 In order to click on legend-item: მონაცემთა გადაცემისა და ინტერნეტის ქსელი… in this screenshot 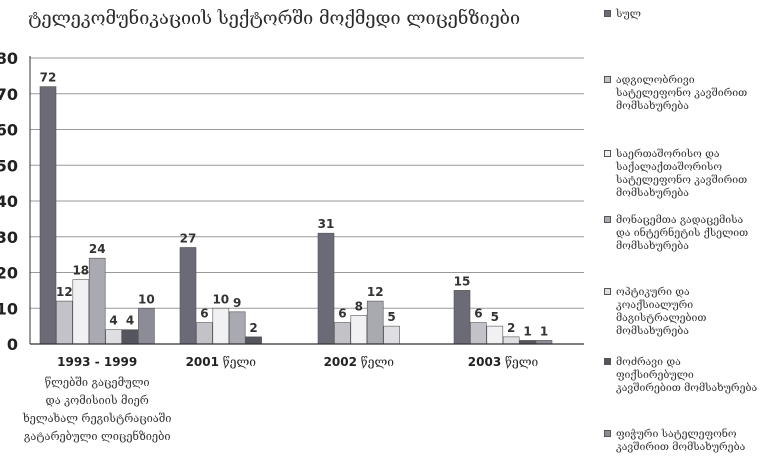, I will do `click(685, 233)`.